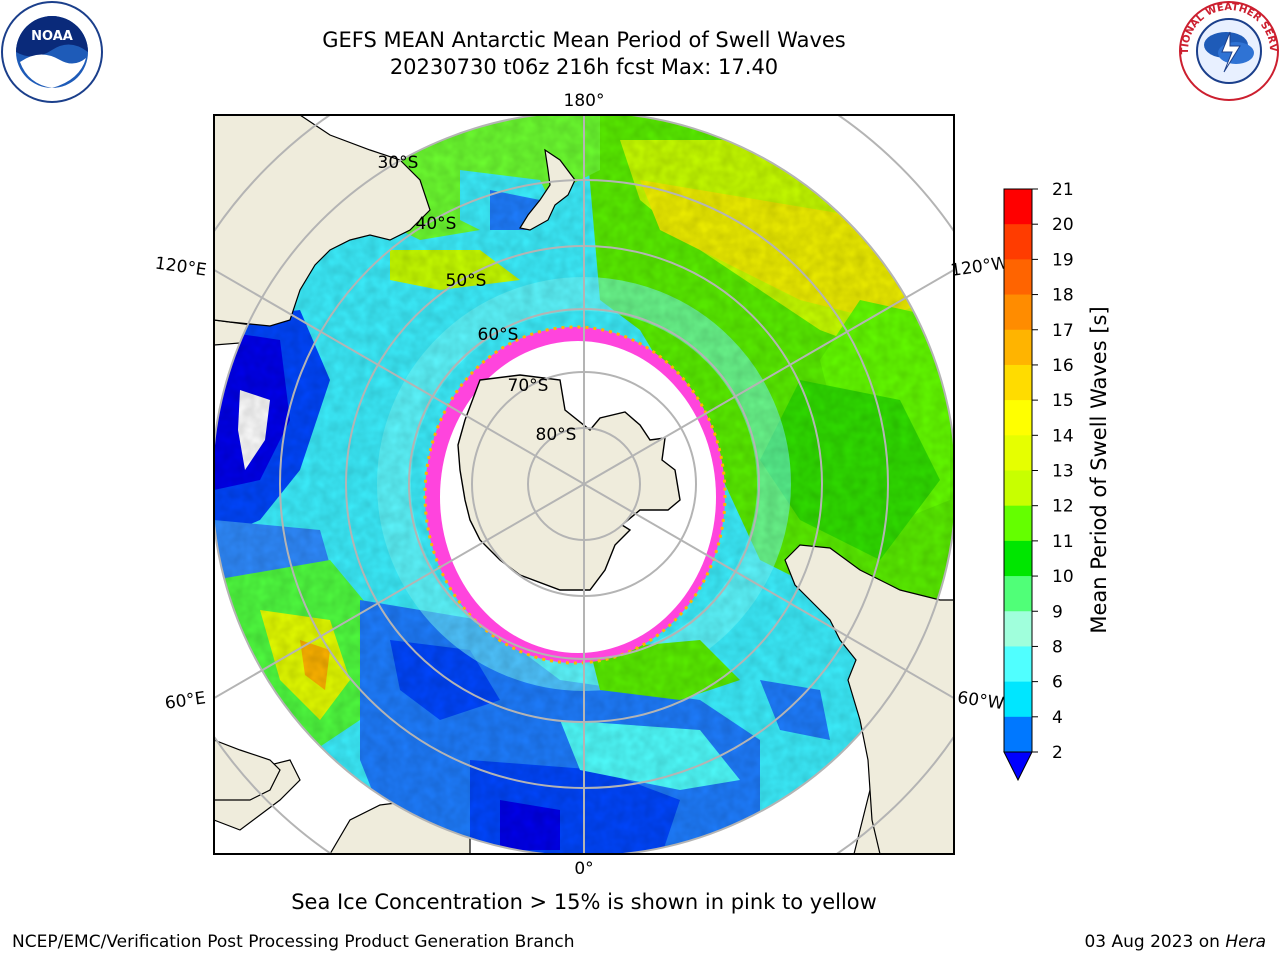  What do you see at coordinates (398, 163) in the screenshot?
I see `lat-label-30s: 30°S` at bounding box center [398, 163].